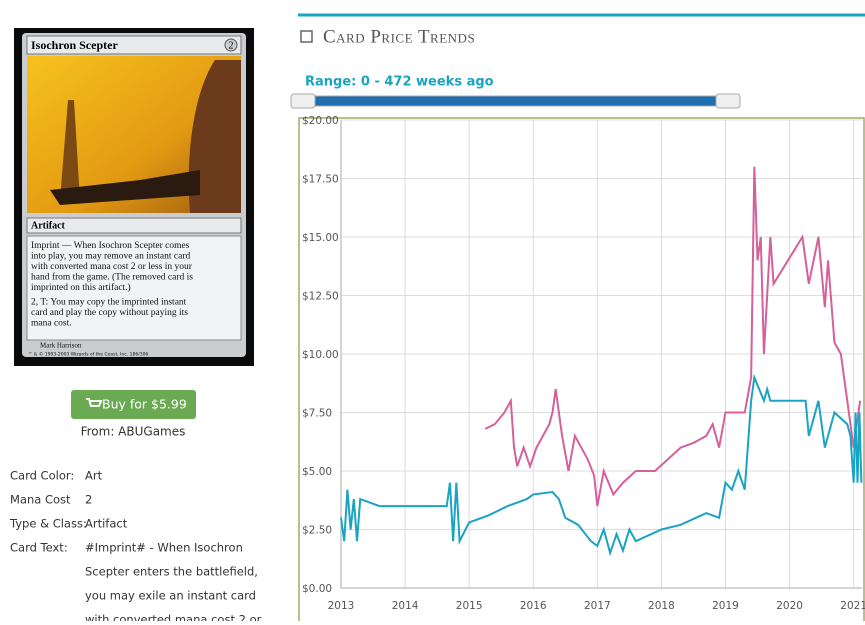  I want to click on x-tick-label: 2018, so click(661, 606).